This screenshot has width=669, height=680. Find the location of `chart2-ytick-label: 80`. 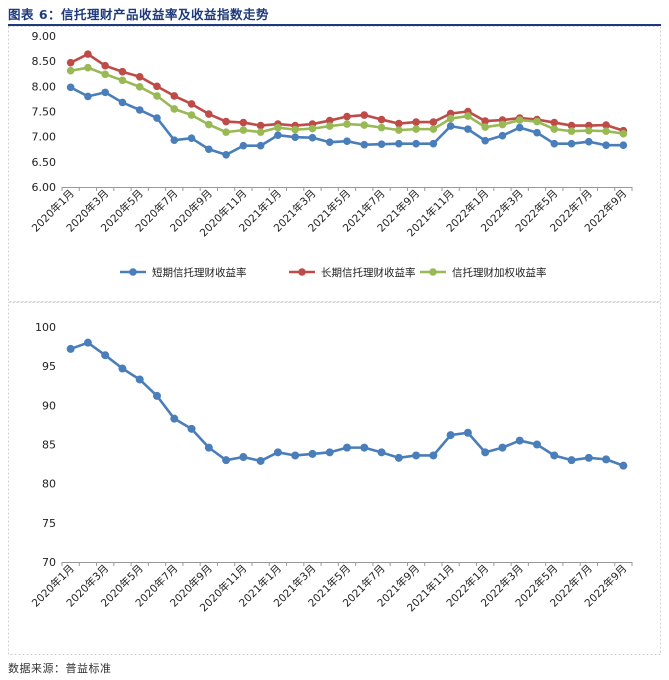

chart2-ytick-label: 80 is located at coordinates (49, 484).